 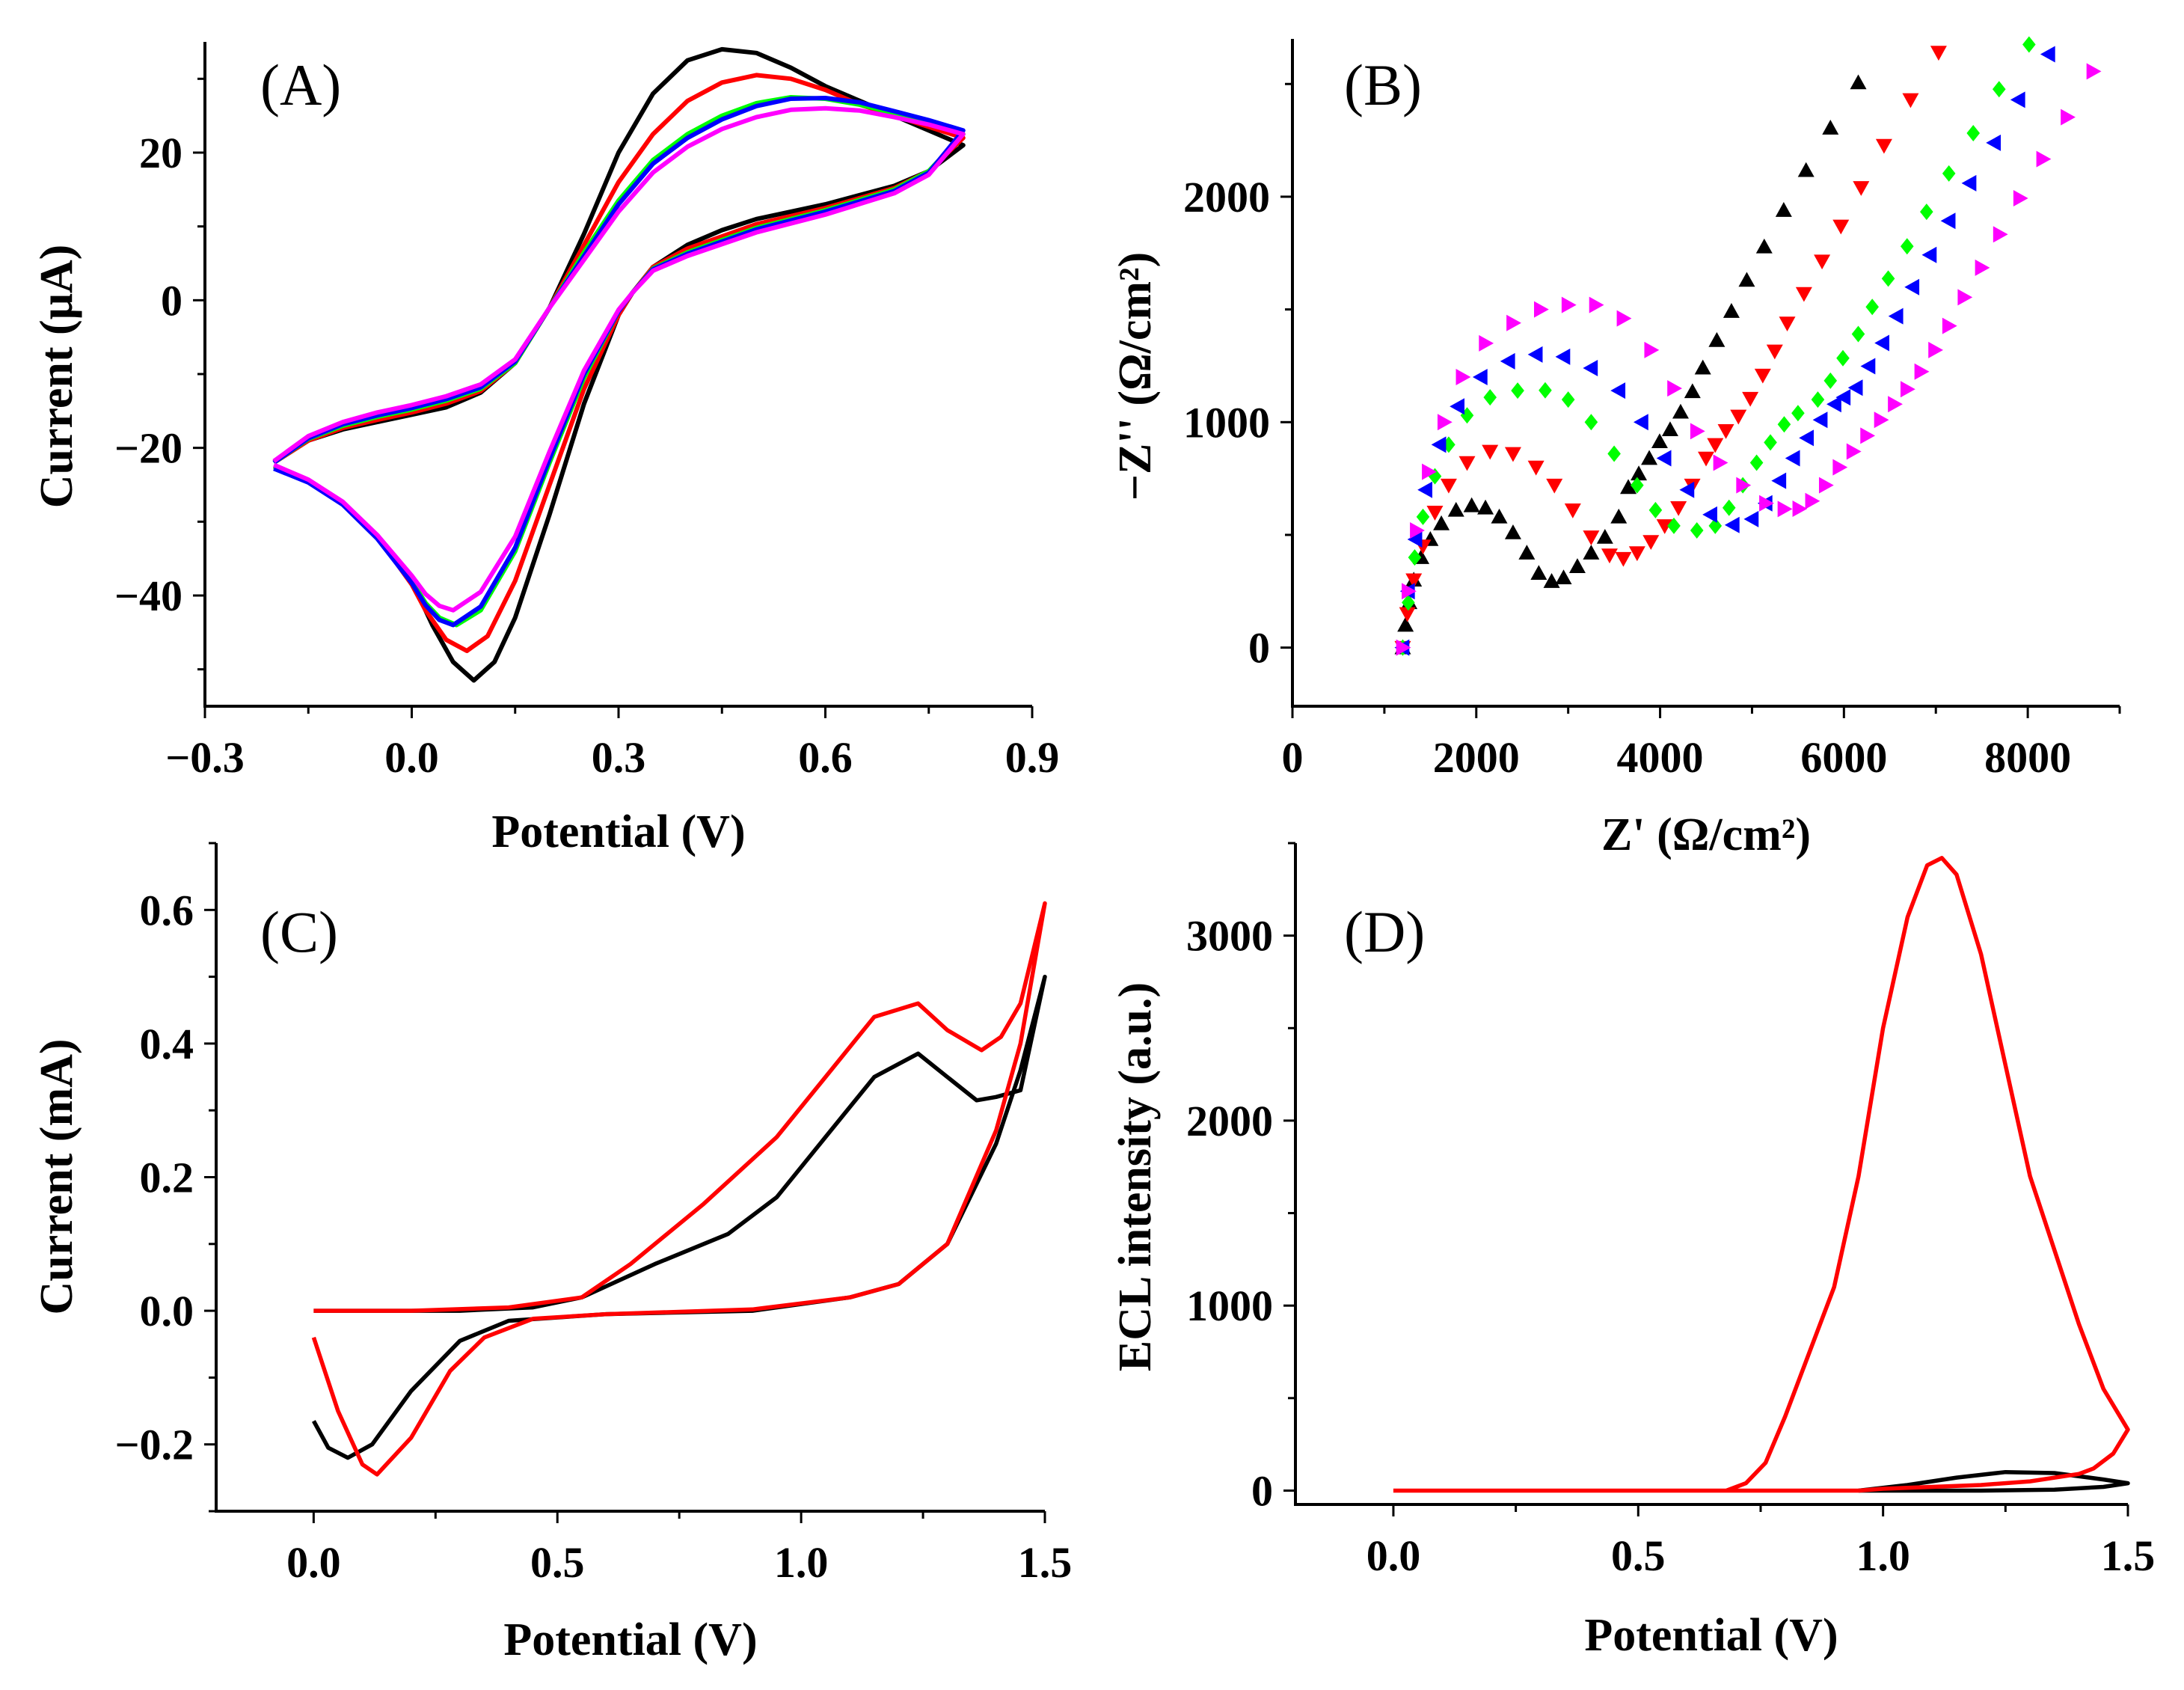 What do you see at coordinates (1383, 84) in the screenshot?
I see `panel-b-label: (B)` at bounding box center [1383, 84].